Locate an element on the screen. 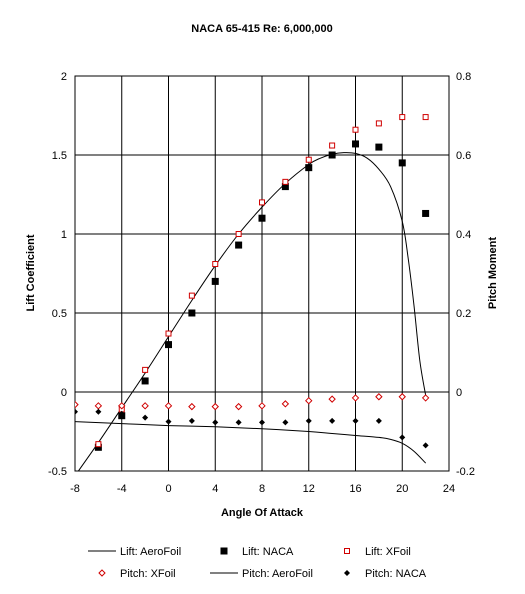  legend-item: Pitch: AeroFoil is located at coordinates (261, 574).